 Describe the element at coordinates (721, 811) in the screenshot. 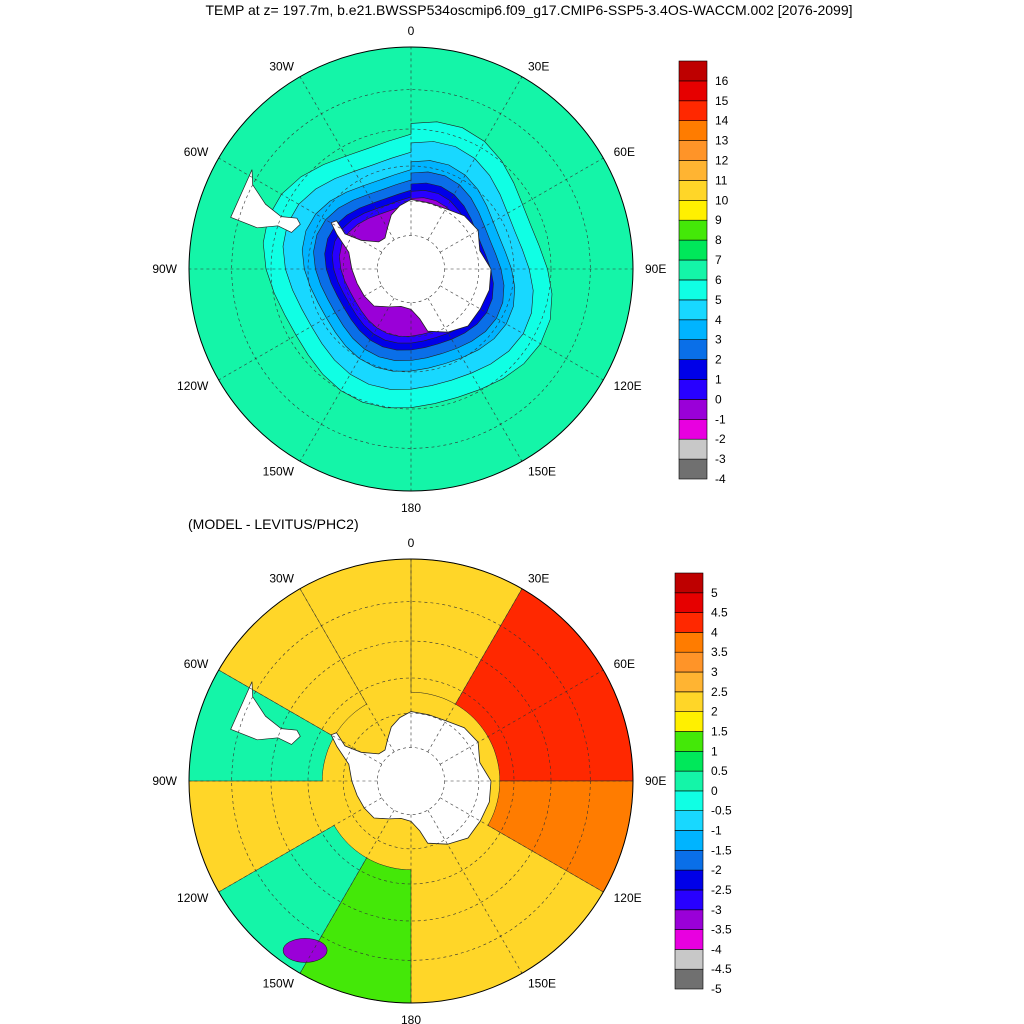

I see `colorbar-tick-label: -0.5` at that location.